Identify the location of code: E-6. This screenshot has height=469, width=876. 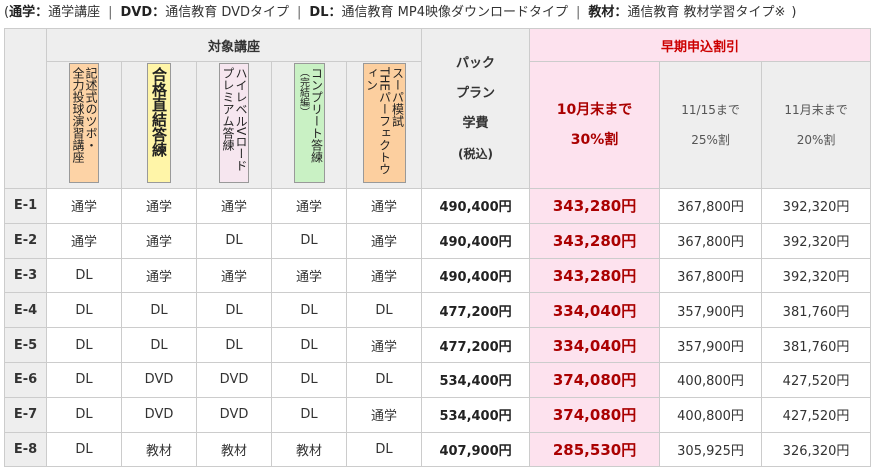
(25, 379).